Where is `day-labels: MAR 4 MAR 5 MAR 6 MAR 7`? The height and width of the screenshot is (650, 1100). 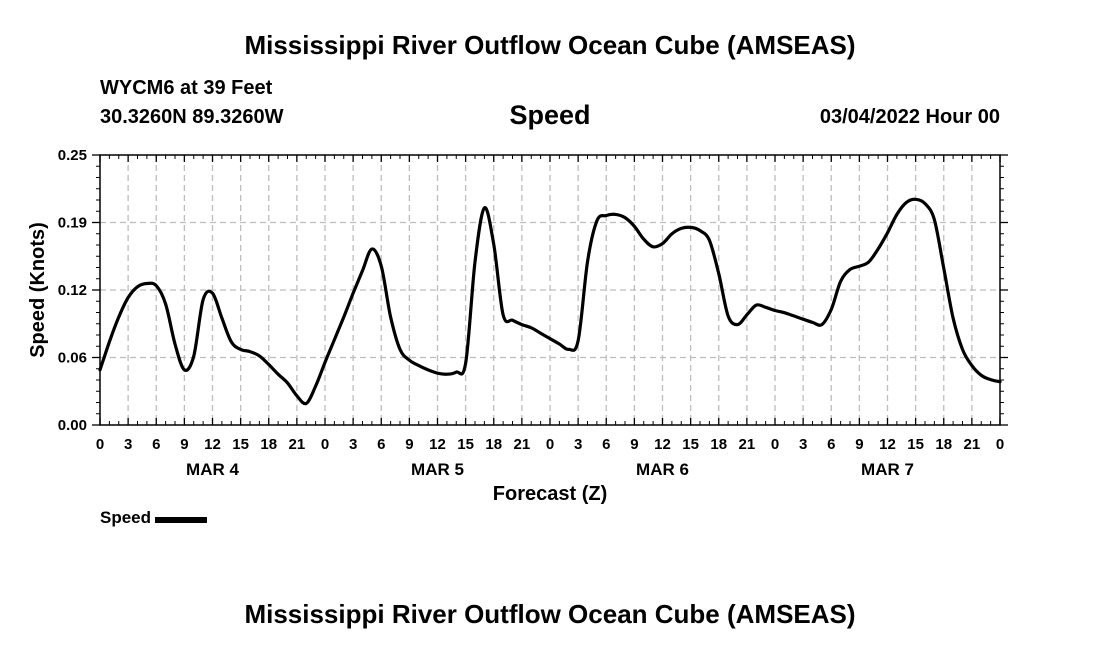
day-labels: MAR 4 MAR 5 MAR 6 MAR 7 is located at coordinates (550, 469).